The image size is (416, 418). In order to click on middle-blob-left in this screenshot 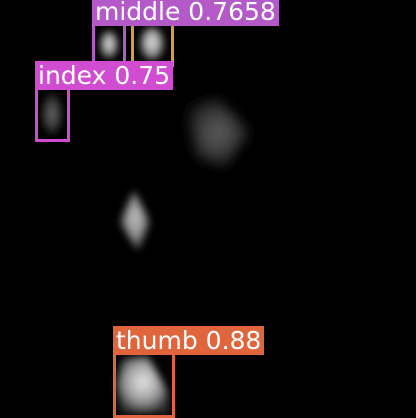, I will do `click(109, 45)`.